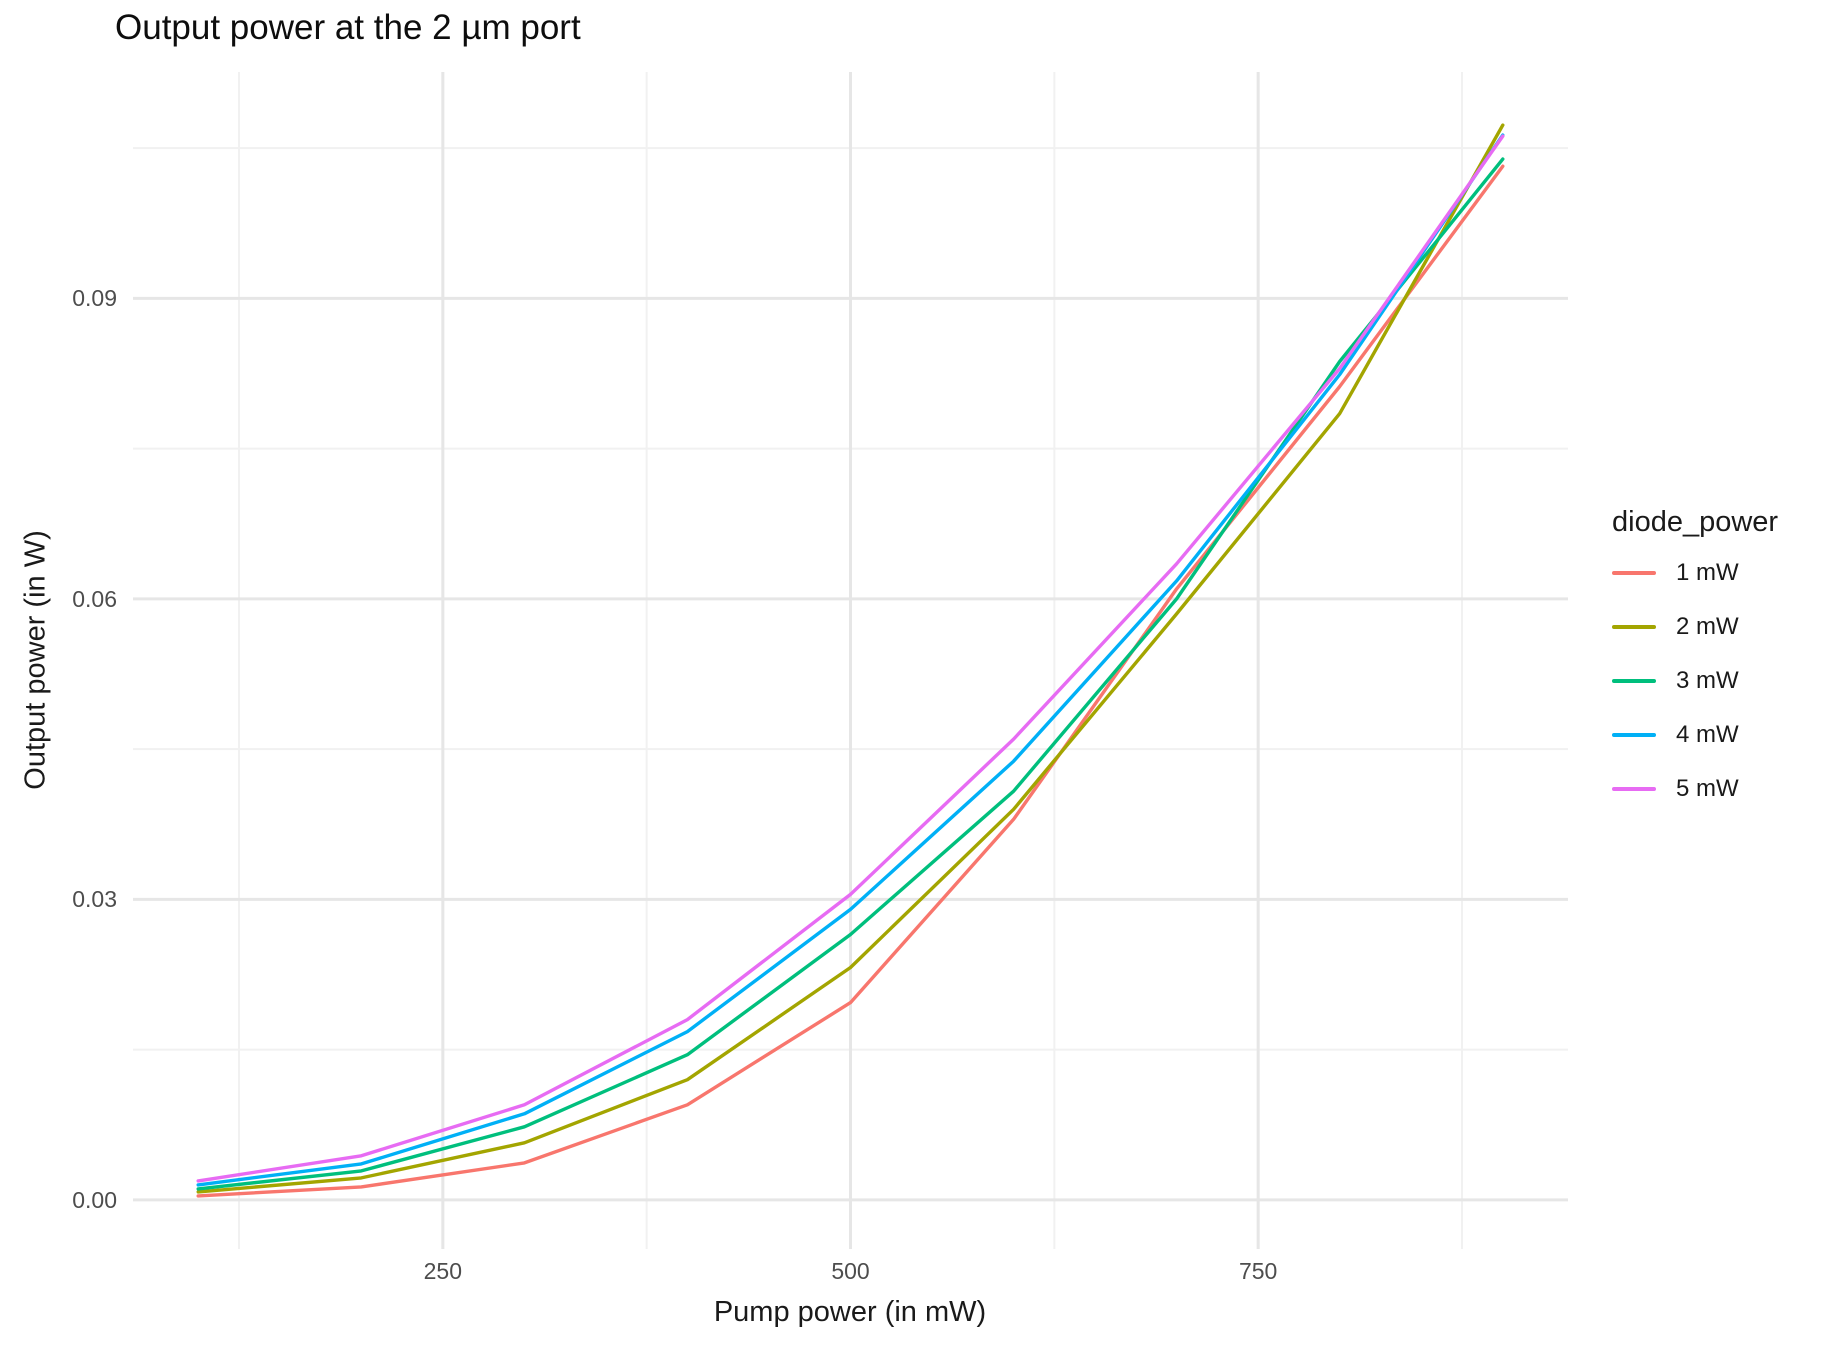 Image resolution: width=1840 pixels, height=1350 pixels. Describe the element at coordinates (94, 899) in the screenshot. I see `y-tick-label: 0.03` at that location.